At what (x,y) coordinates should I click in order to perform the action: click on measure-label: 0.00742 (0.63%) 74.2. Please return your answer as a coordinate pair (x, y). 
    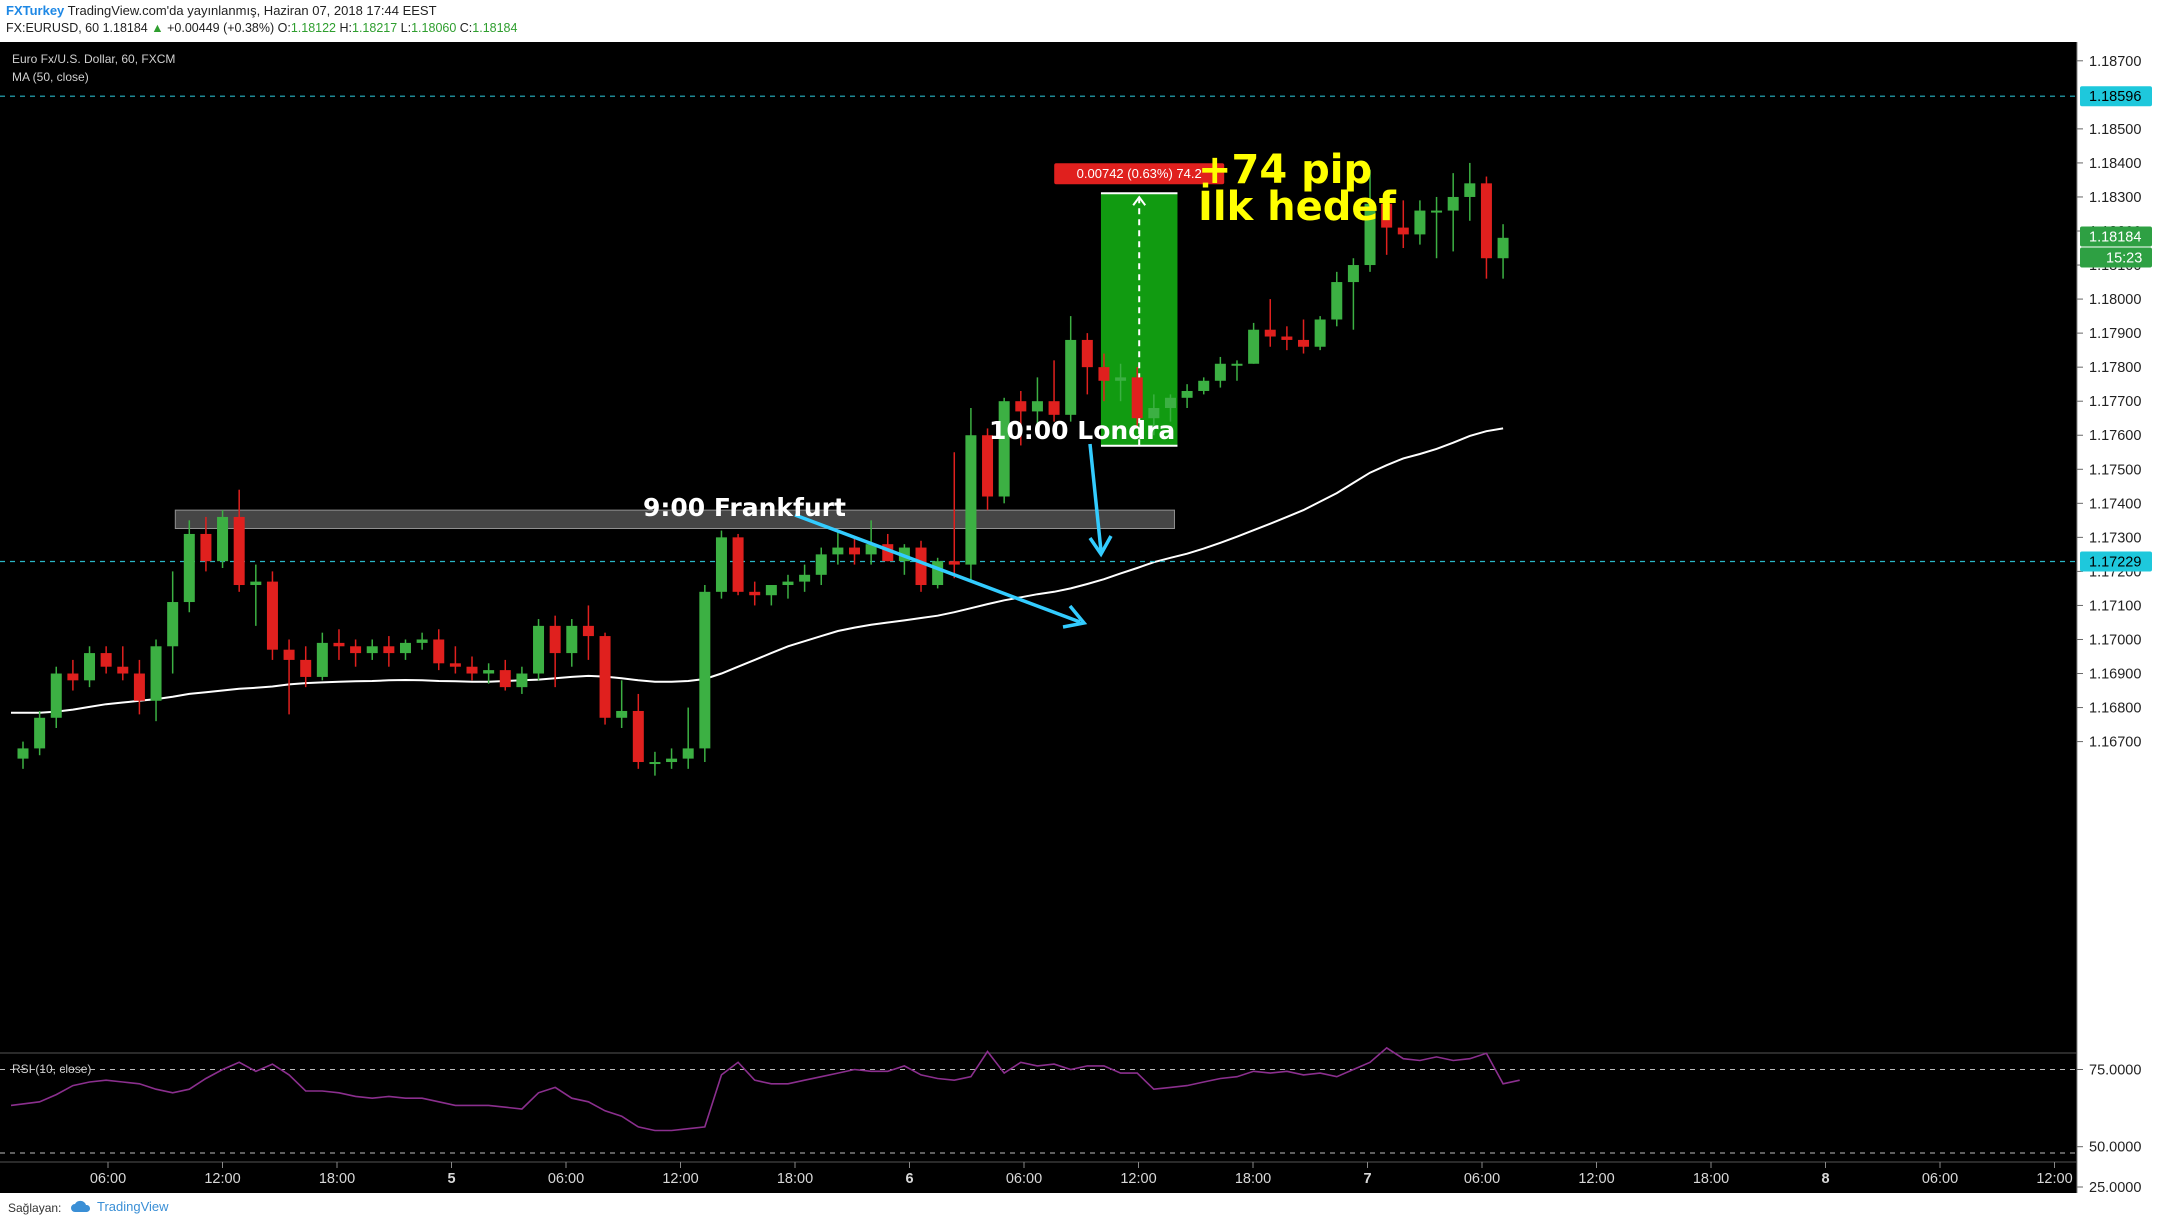
    Looking at the image, I should click on (1139, 173).